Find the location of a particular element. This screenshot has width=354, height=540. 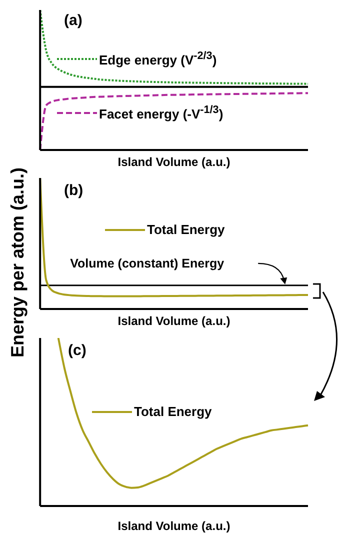

y-axis-title: Energy per atom (a.u.) is located at coordinates (18, 263).